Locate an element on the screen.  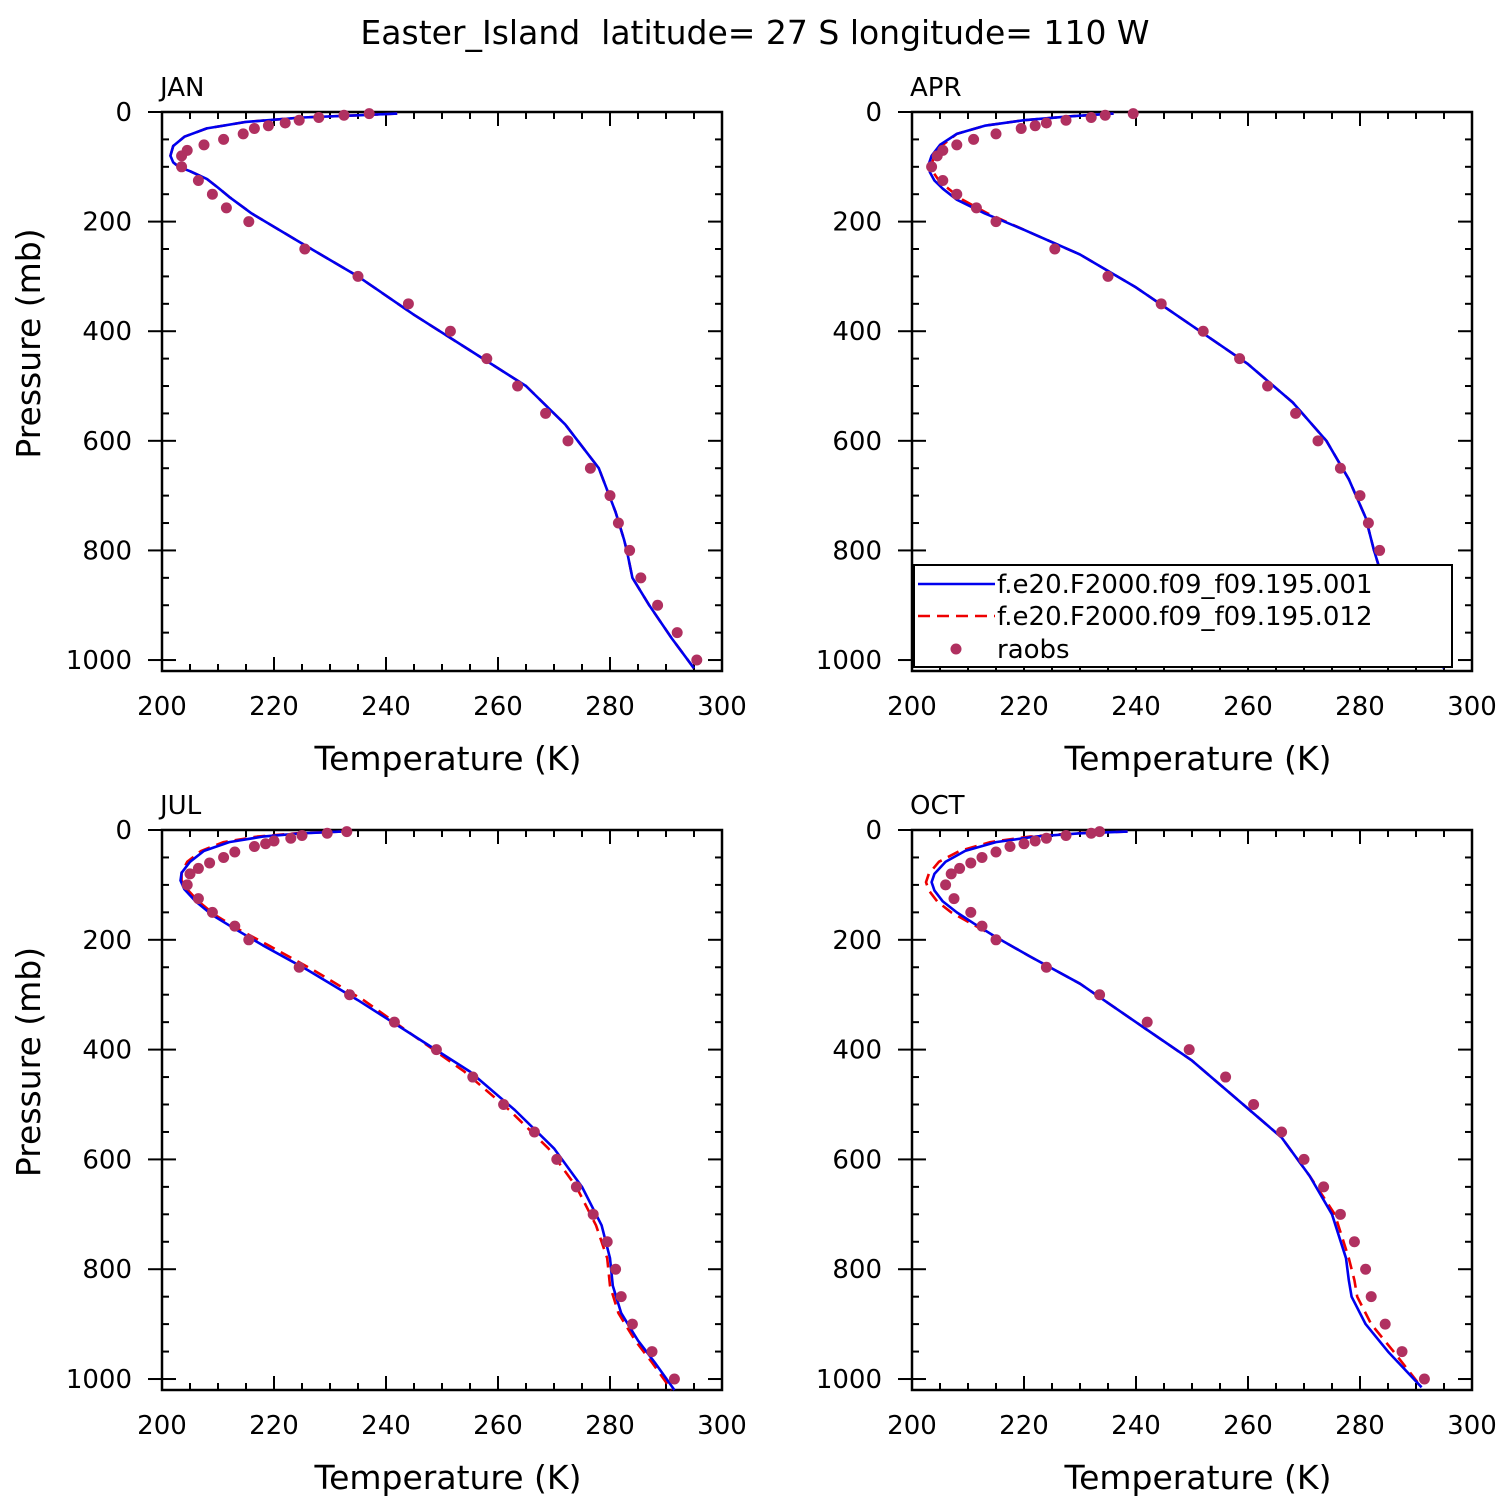
x-tick-label: 280 is located at coordinates (1360, 707).